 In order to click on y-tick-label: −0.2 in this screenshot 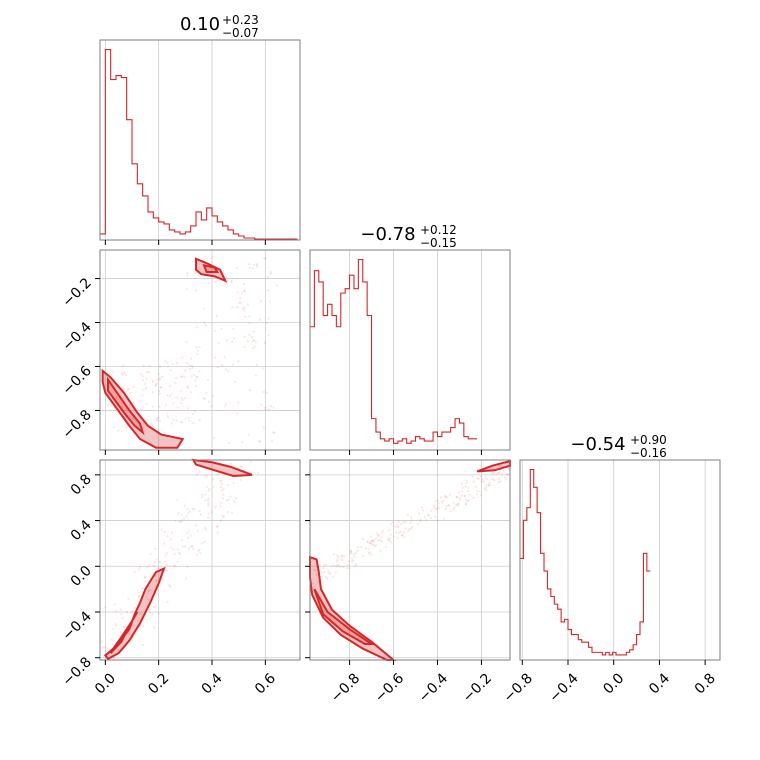, I will do `click(76, 292)`.